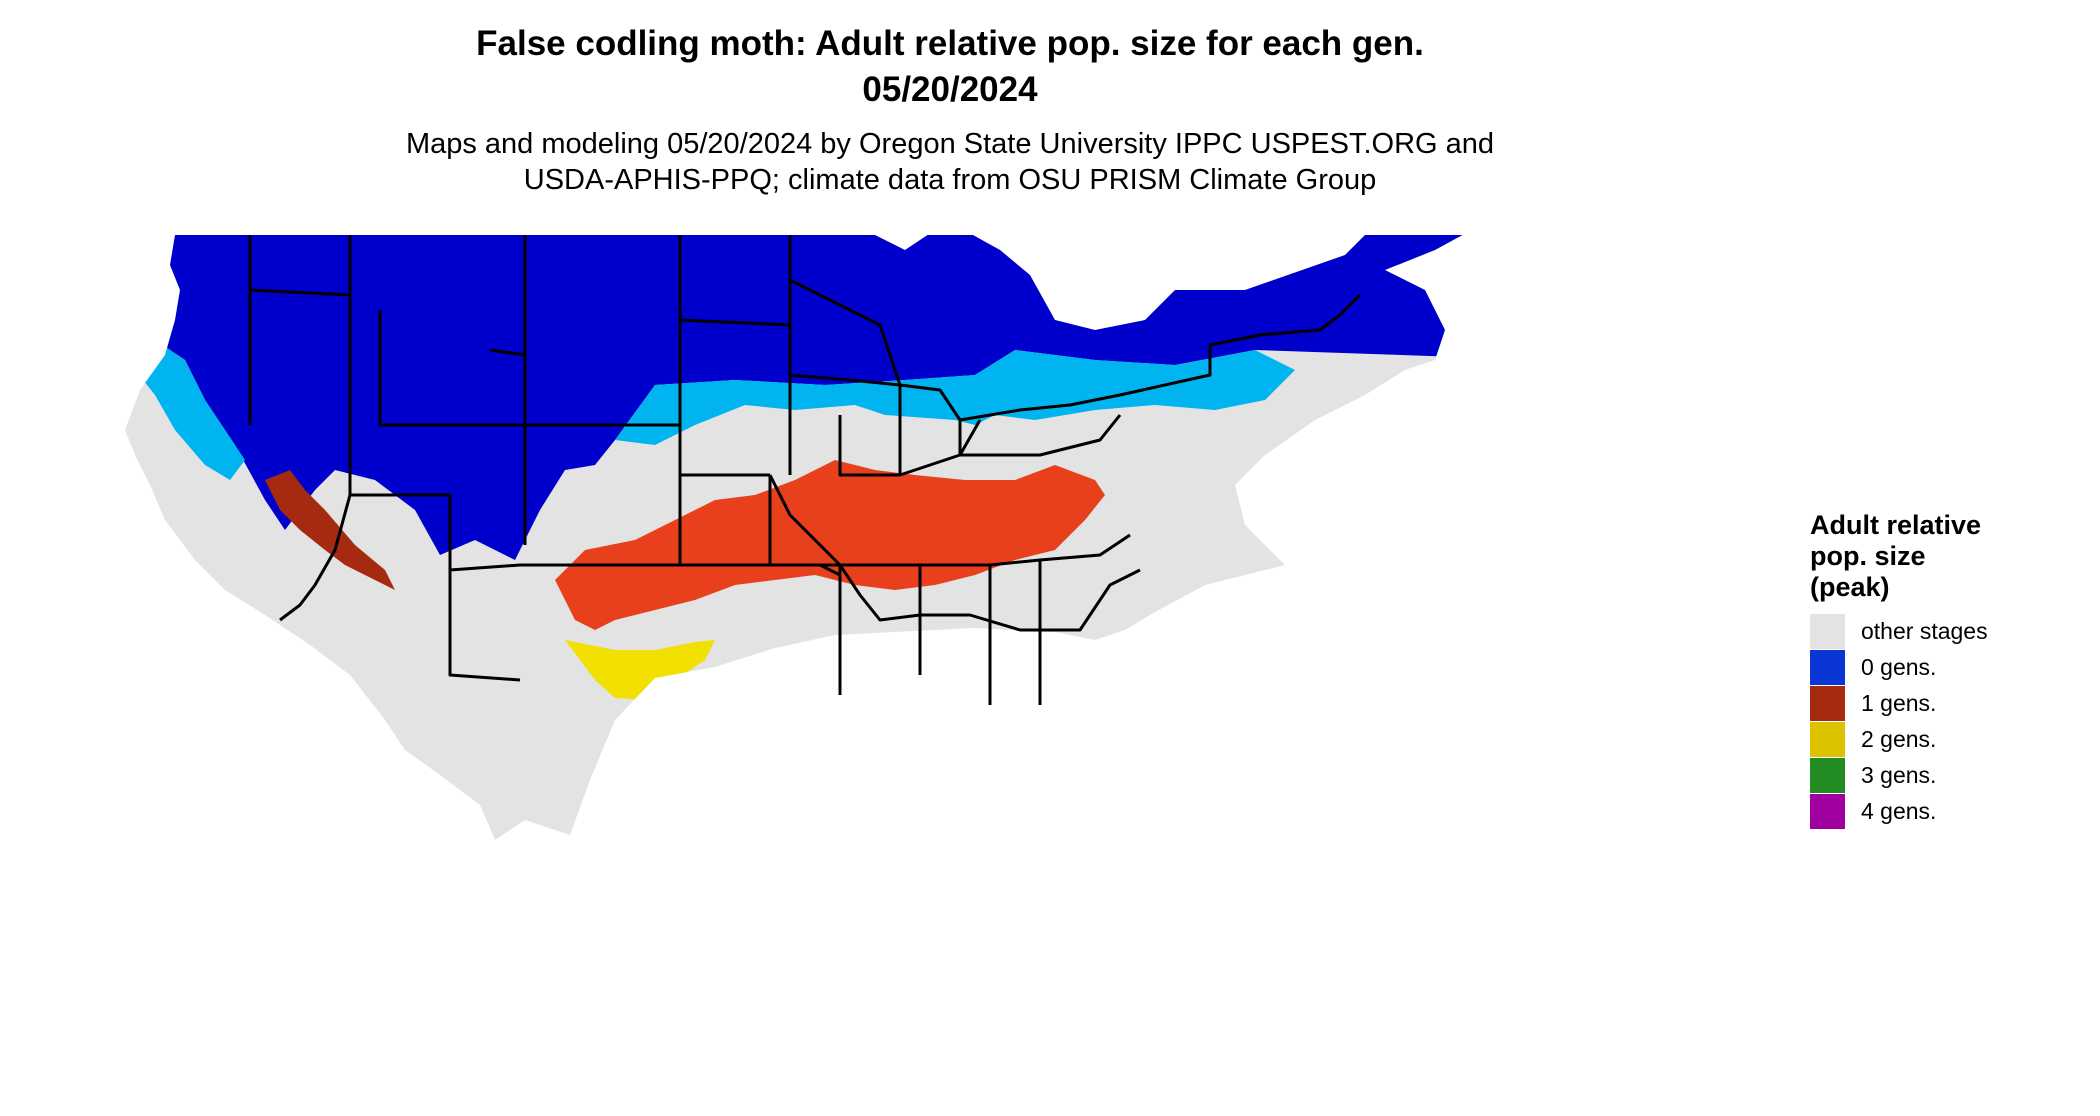 The width and height of the screenshot is (2100, 1116). I want to click on legend-title-line-2: pop. size, so click(1868, 556).